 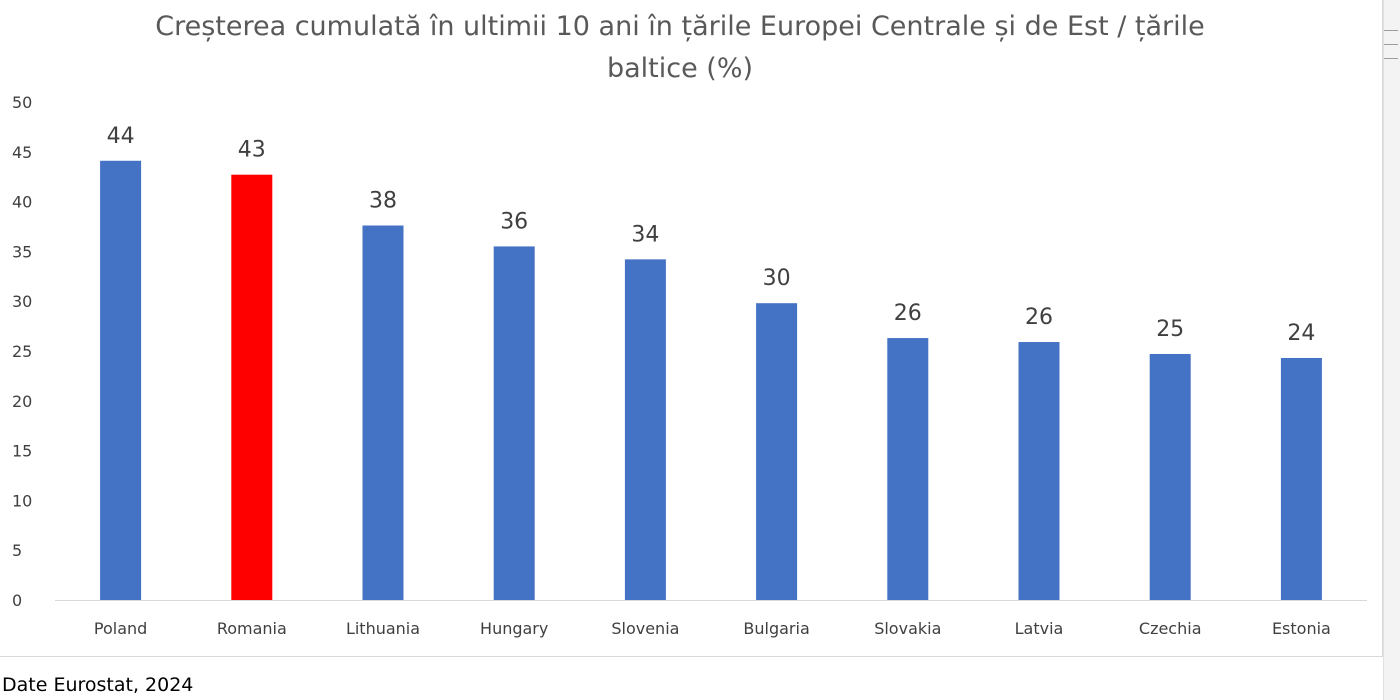 I want to click on x-tick-label-slovakia: Slovakia, so click(x=907, y=628).